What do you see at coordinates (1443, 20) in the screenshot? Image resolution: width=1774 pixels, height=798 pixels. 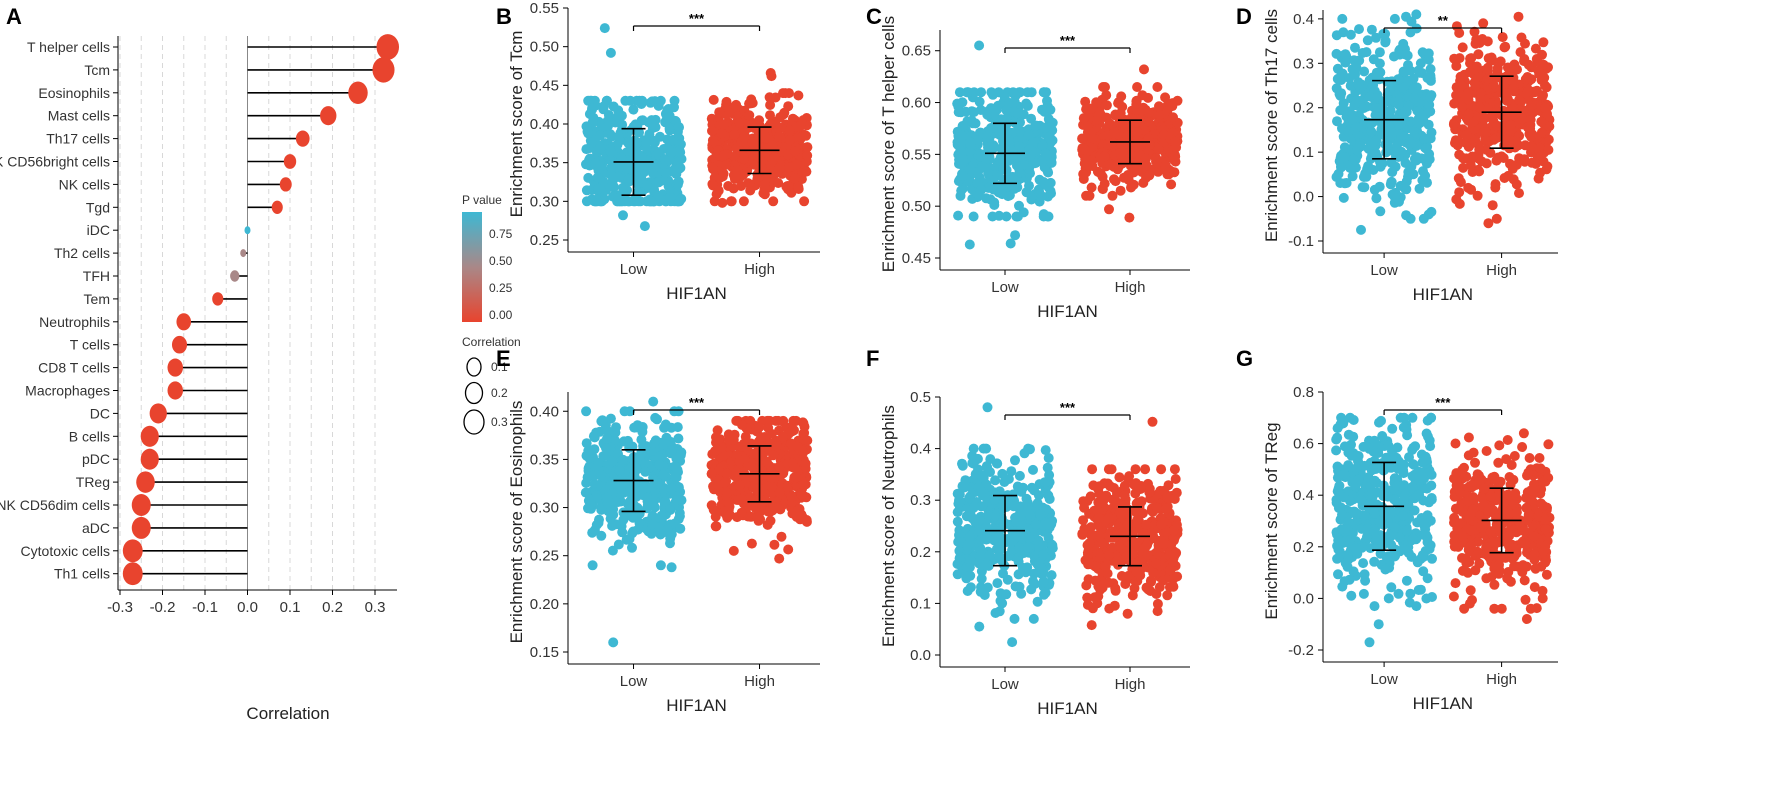 I see `significance-label: **` at bounding box center [1443, 20].